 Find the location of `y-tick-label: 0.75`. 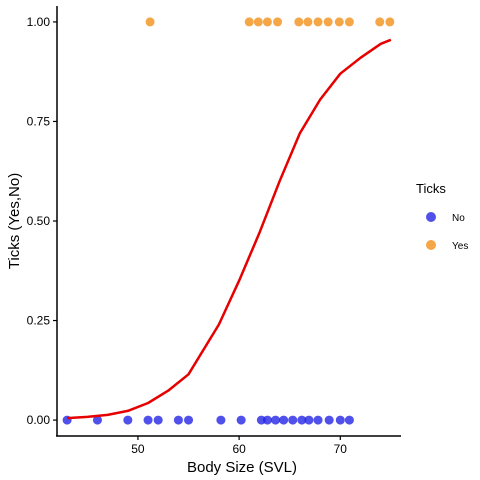

y-tick-label: 0.75 is located at coordinates (39, 121).